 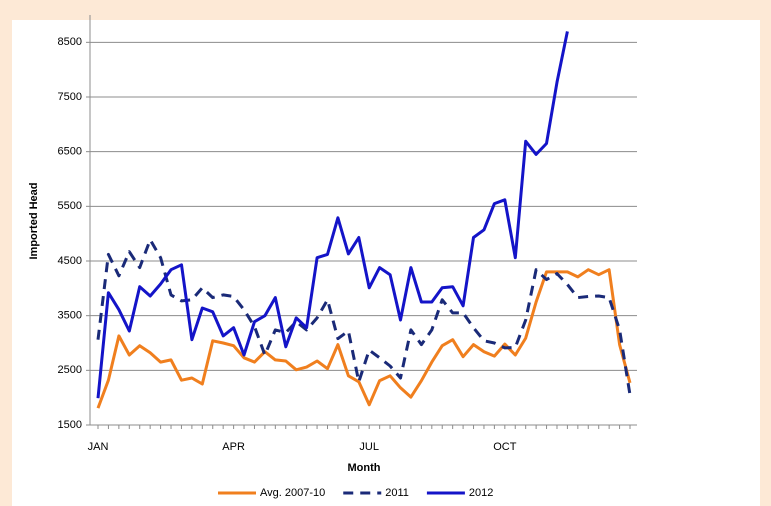 What do you see at coordinates (397, 493) in the screenshot?
I see `legend-label: 2011` at bounding box center [397, 493].